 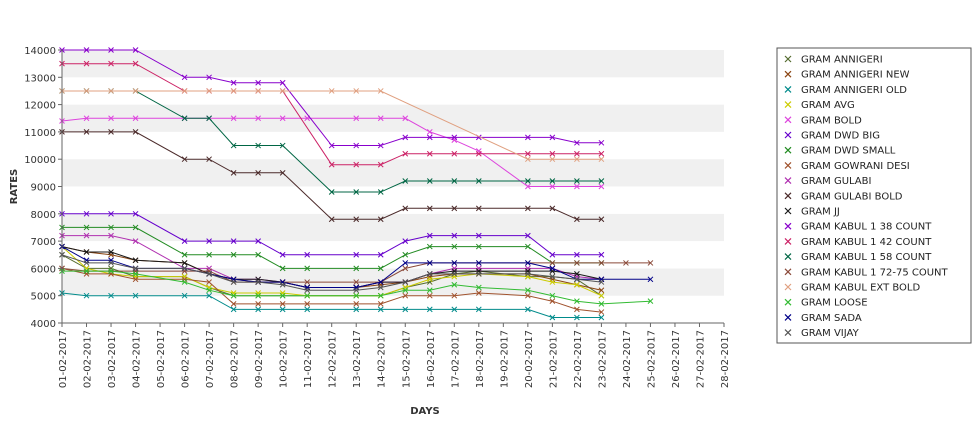 What do you see at coordinates (88, 359) in the screenshot?
I see `x-tick-label: 02-02-2017` at bounding box center [88, 359].